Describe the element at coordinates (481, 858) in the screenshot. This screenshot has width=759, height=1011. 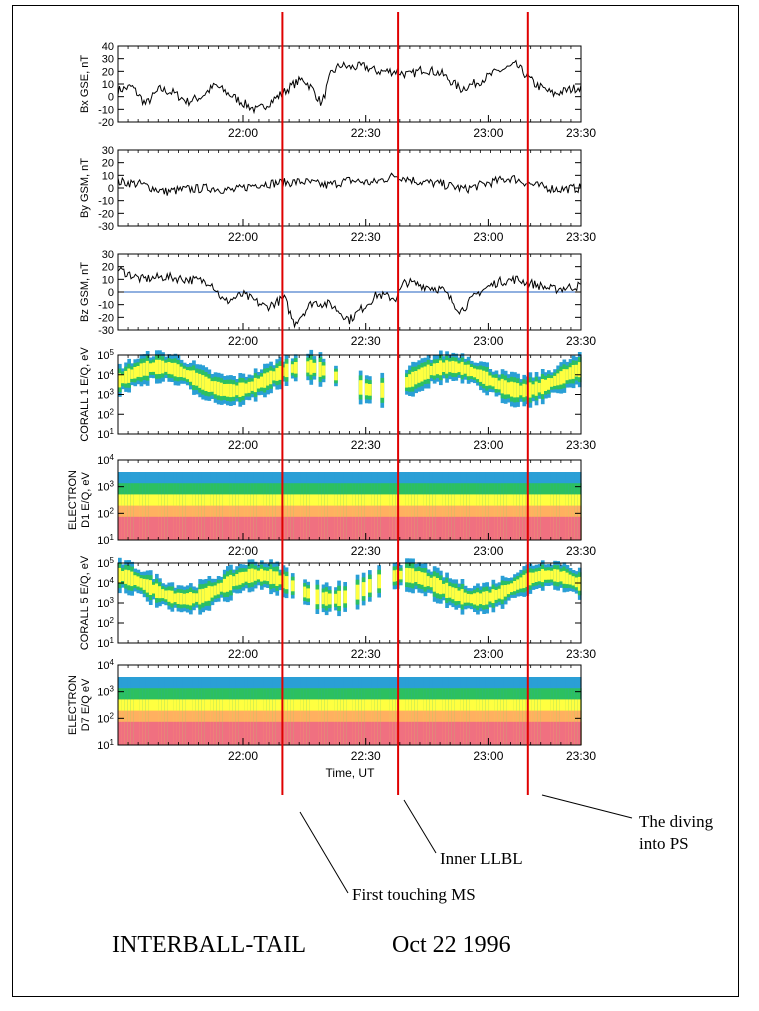
I see `annotation-label: Inner LLBL` at that location.